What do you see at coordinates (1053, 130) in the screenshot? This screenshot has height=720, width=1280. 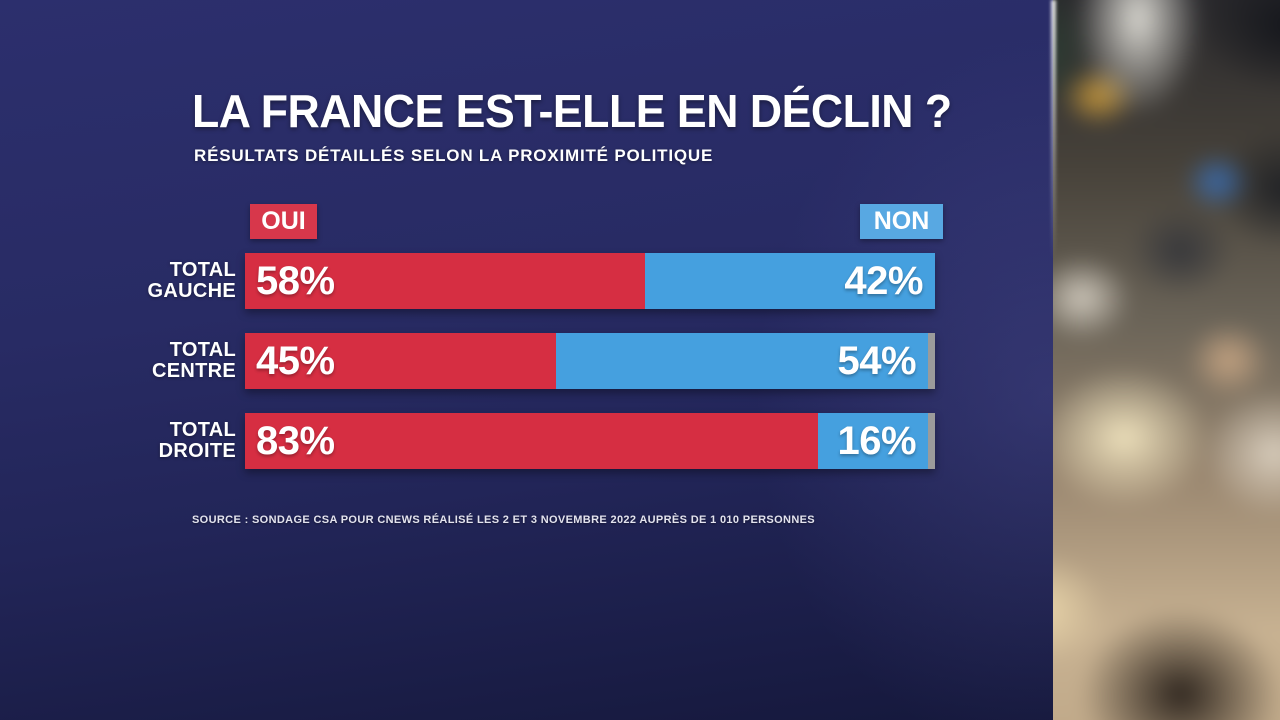 I see `photo-edge-highlight` at bounding box center [1053, 130].